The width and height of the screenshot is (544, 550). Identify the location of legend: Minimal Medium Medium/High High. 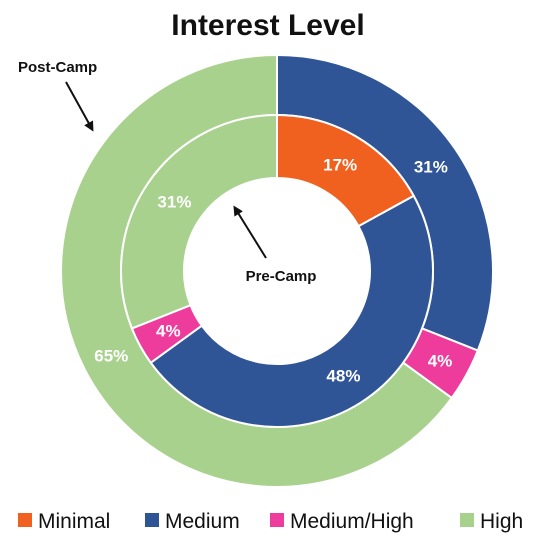
(270, 521).